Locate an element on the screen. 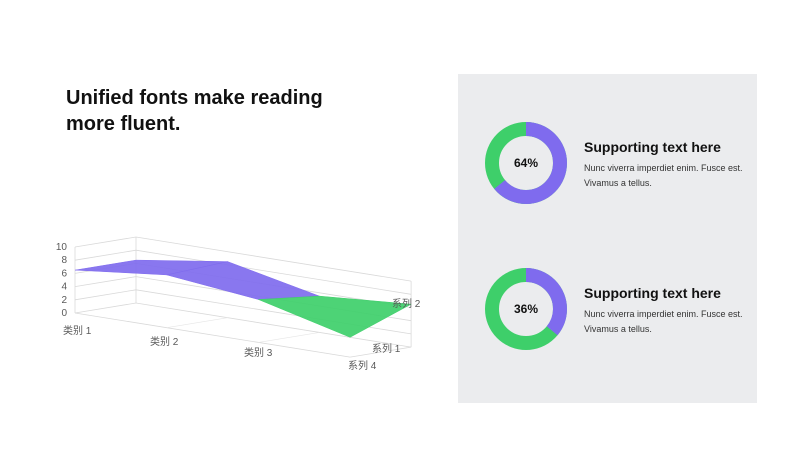 The width and height of the screenshot is (800, 450). surface-patch is located at coordinates (335, 316).